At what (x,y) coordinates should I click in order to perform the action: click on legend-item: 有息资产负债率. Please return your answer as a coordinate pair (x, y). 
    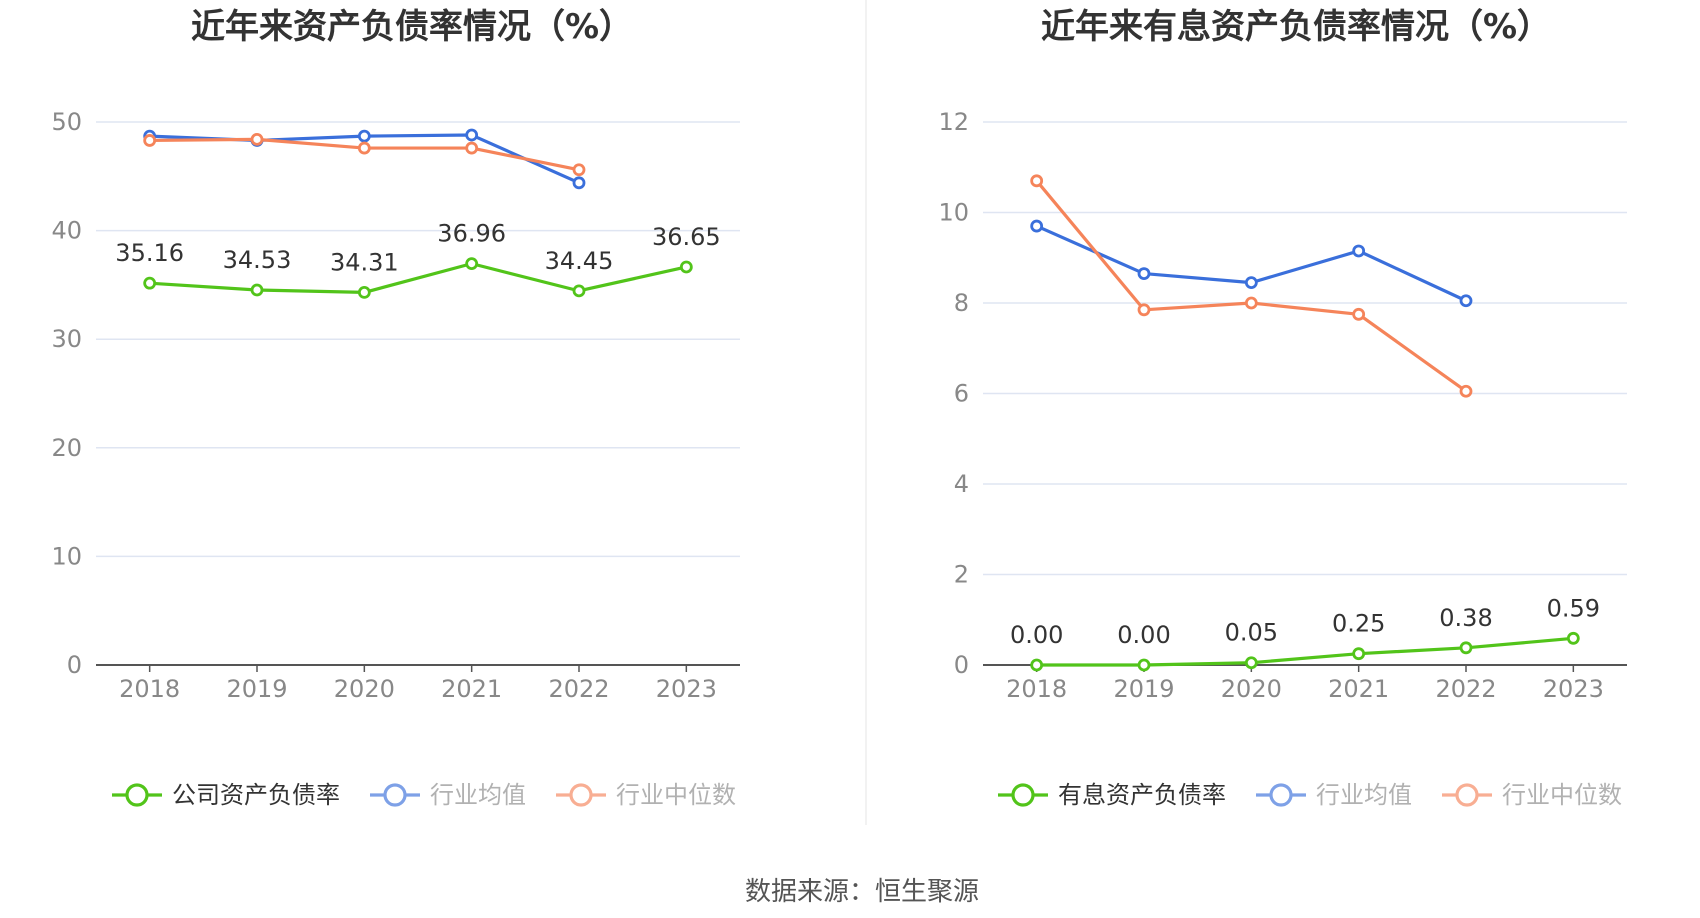
    Looking at the image, I should click on (1112, 795).